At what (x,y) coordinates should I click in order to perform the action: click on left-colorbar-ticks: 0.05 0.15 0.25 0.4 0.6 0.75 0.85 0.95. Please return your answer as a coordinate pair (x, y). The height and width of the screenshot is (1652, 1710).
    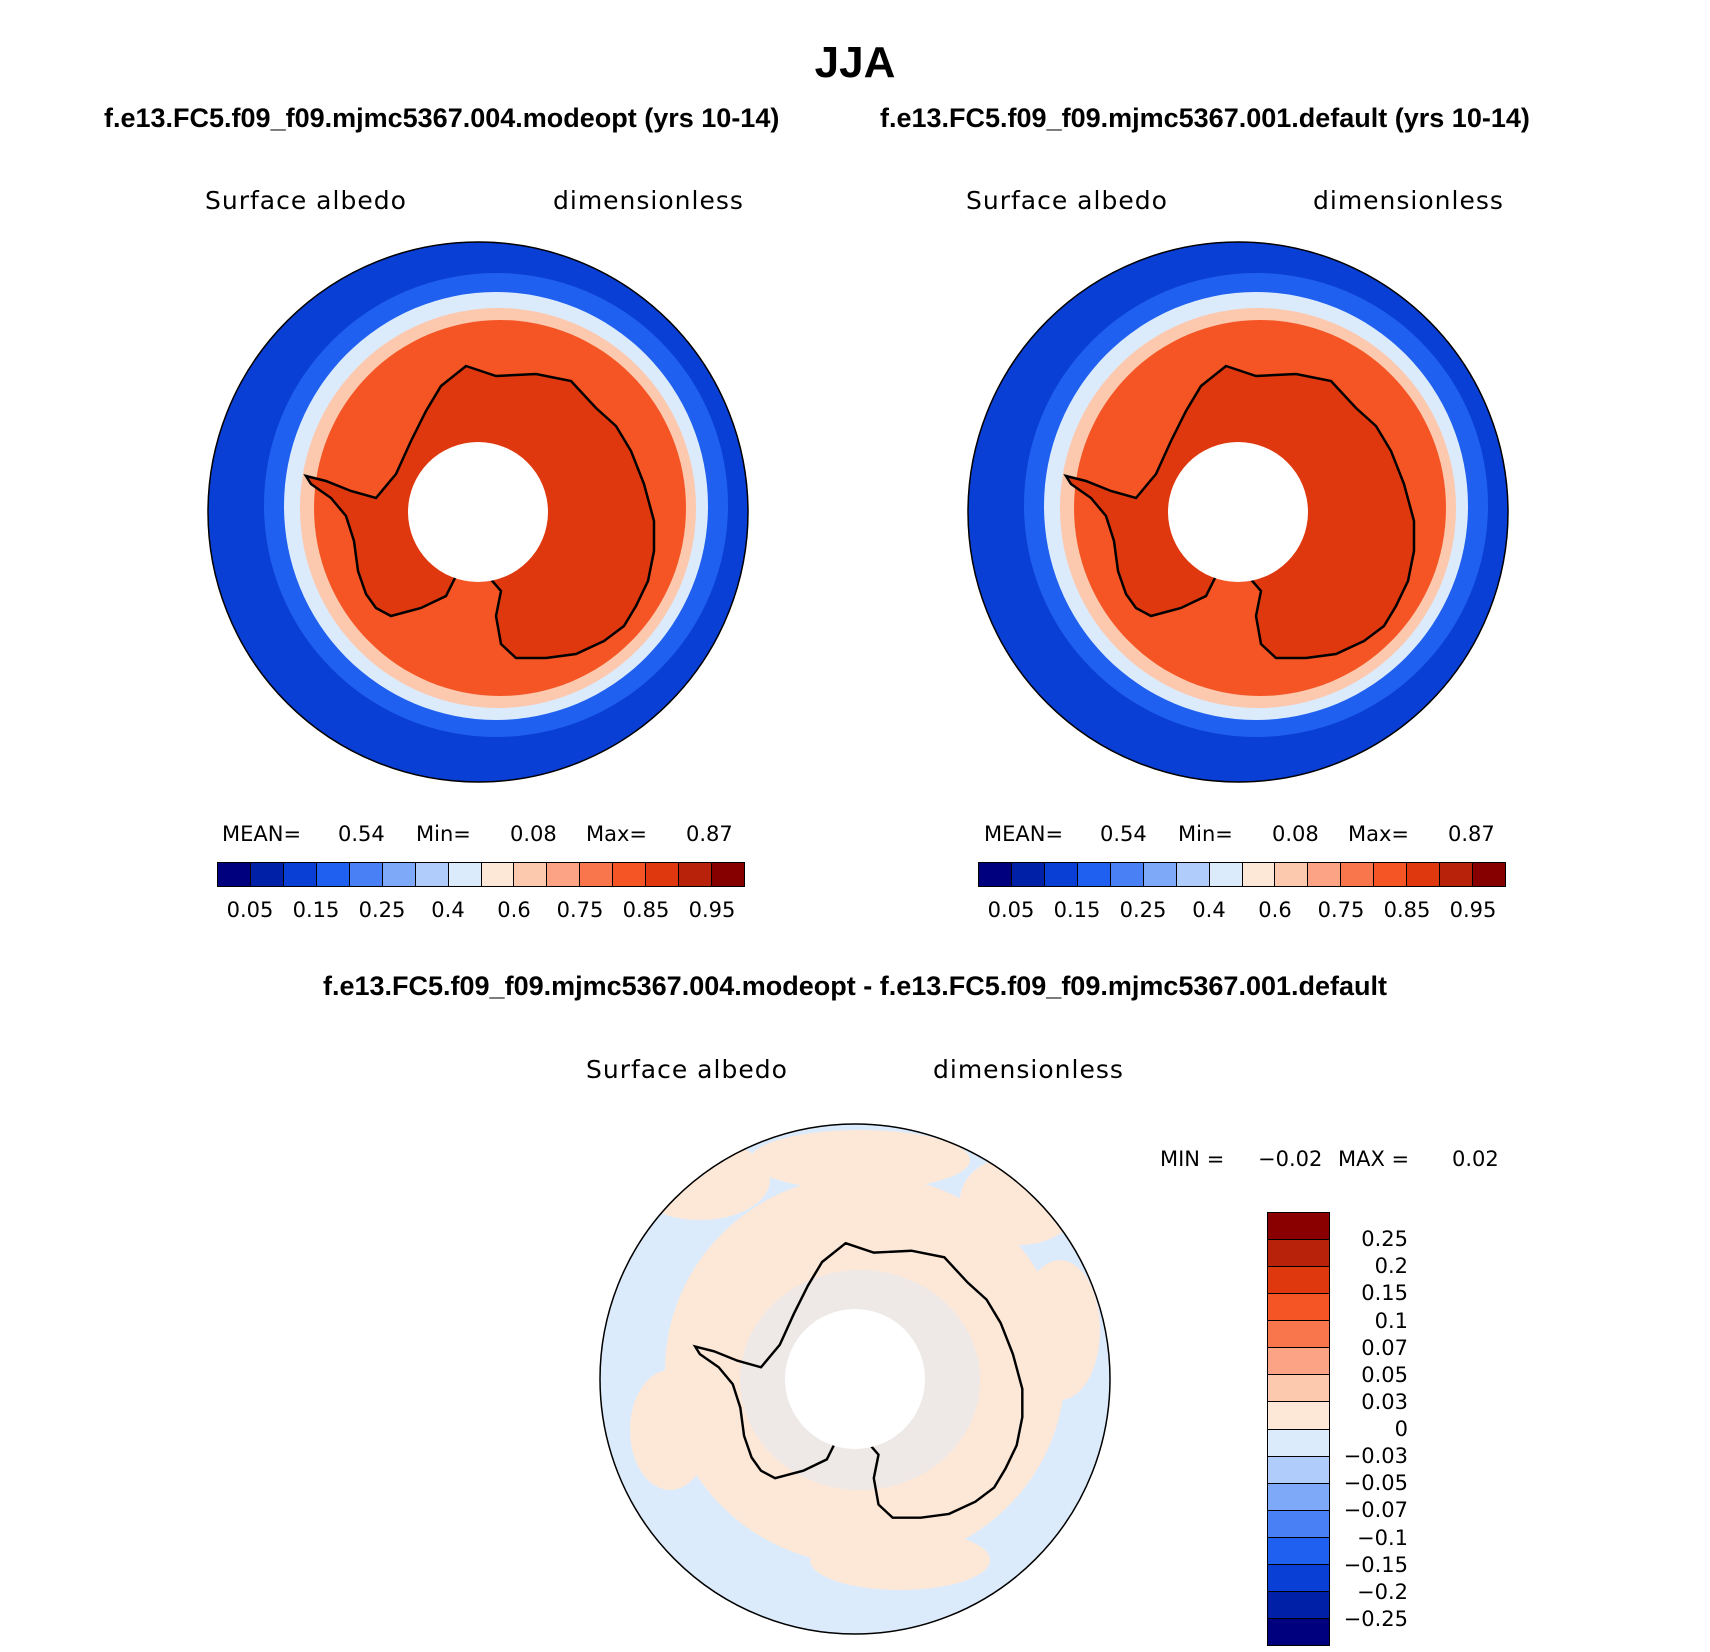
    Looking at the image, I should click on (481, 913).